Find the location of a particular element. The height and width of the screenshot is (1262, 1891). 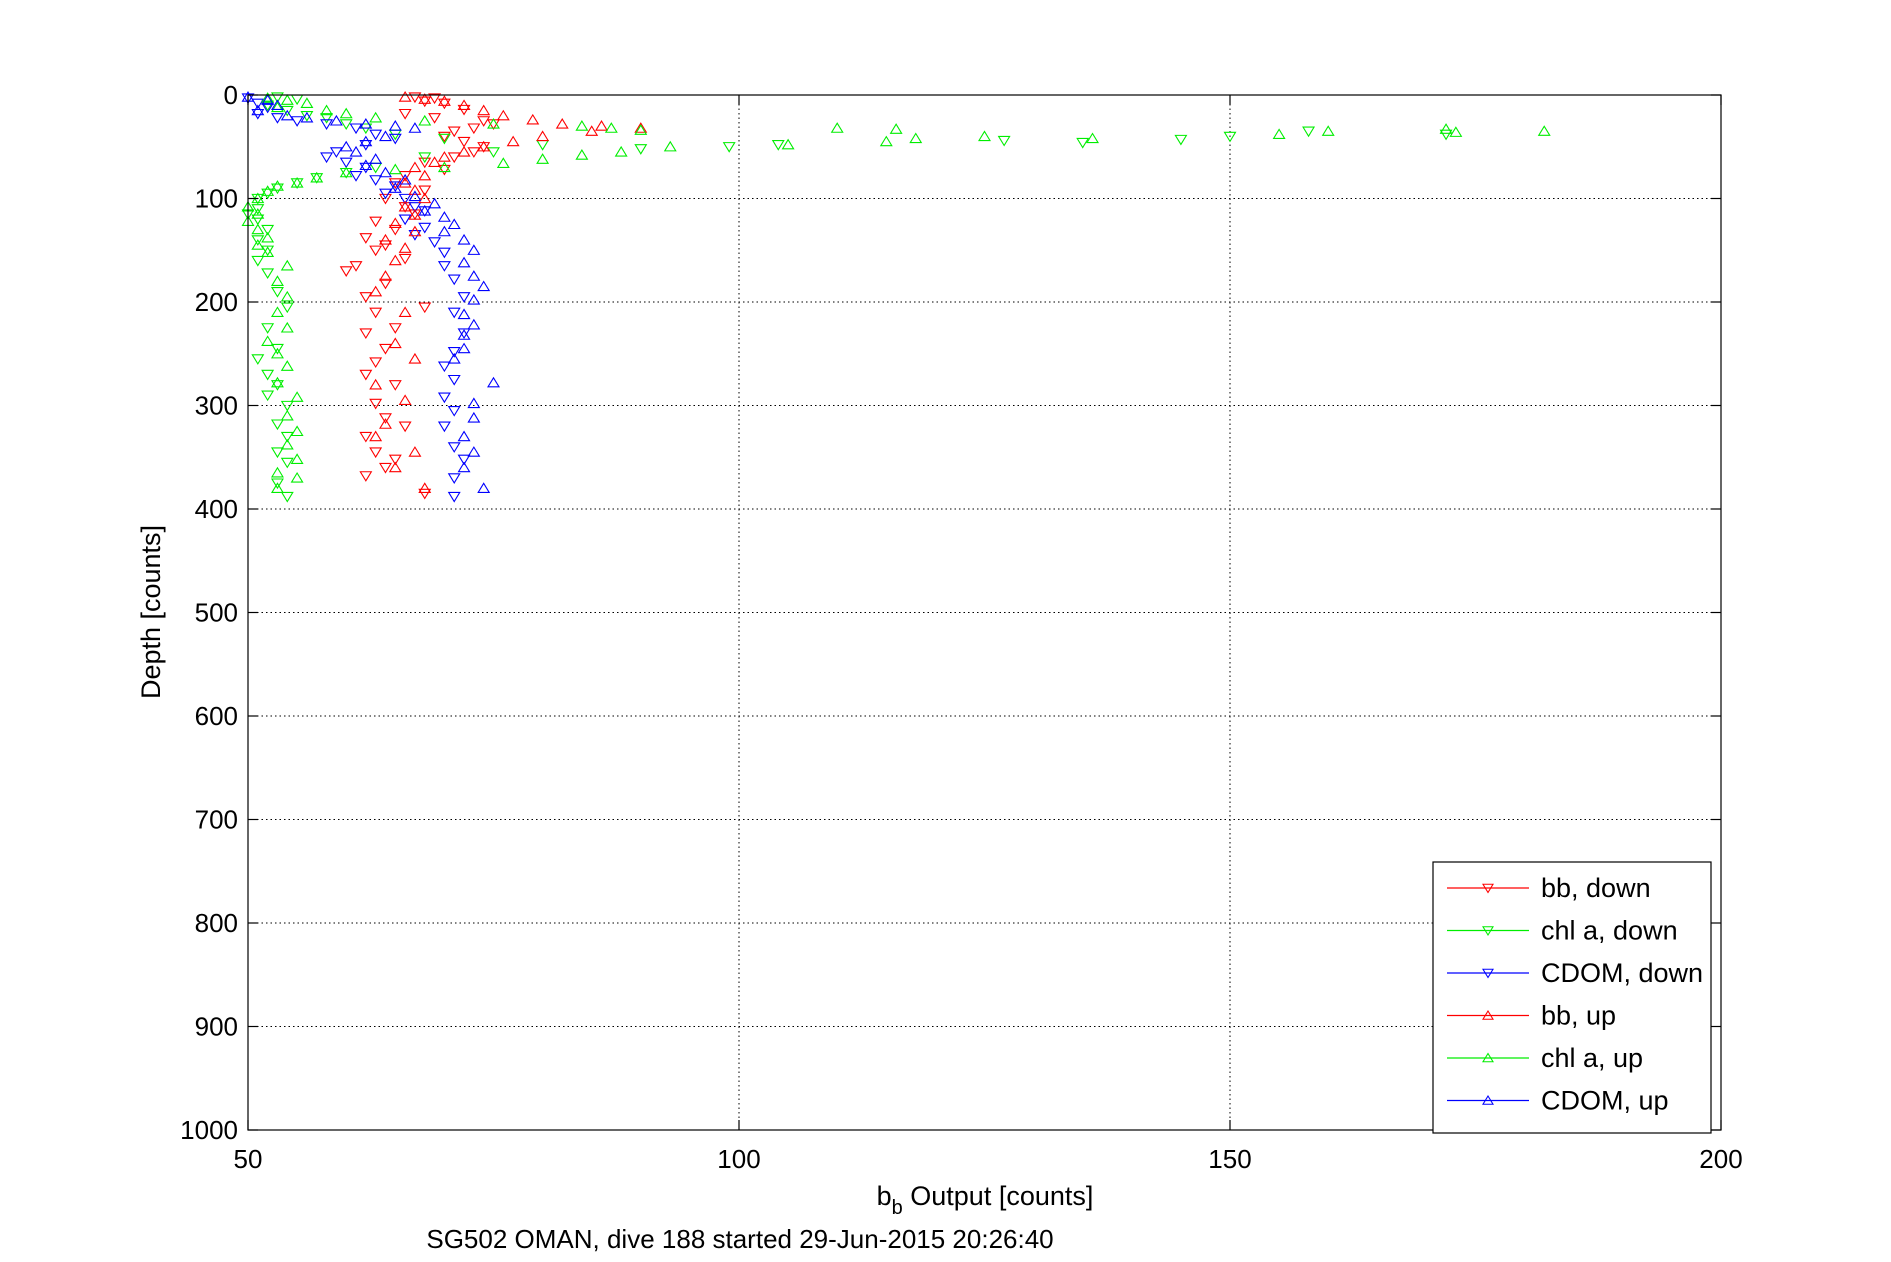

legend-item: chl a, up is located at coordinates (1545, 1058).